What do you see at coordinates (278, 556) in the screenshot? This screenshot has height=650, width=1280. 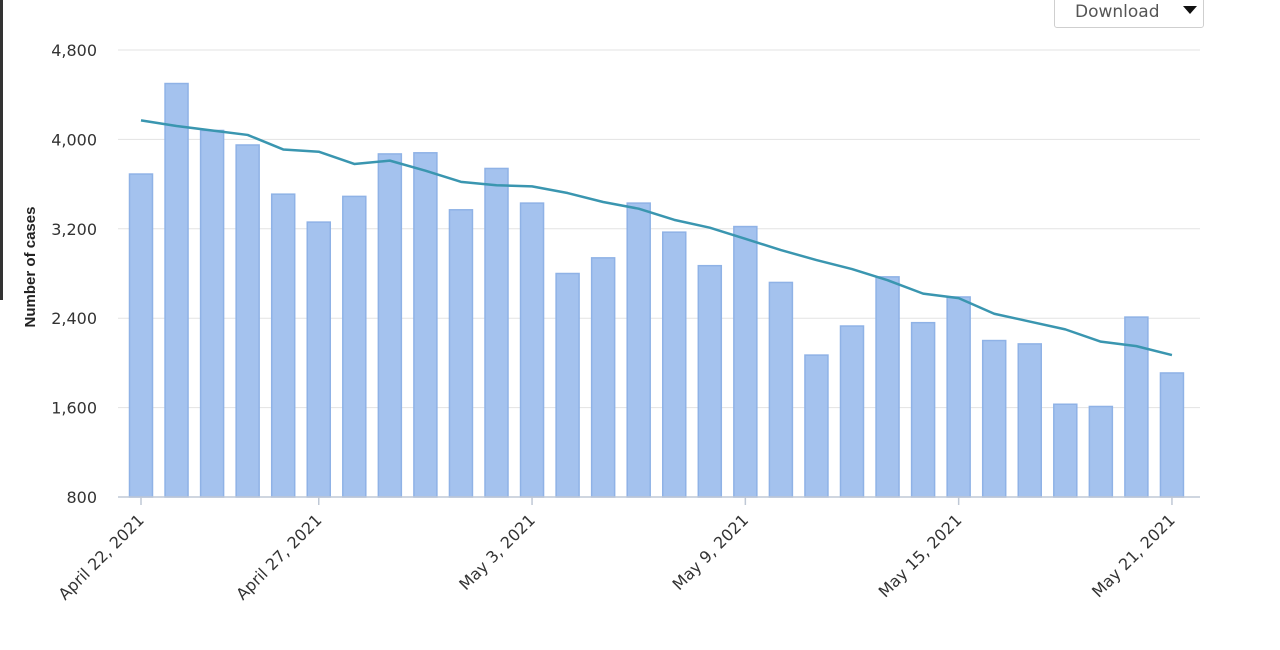 I see `x-tick-label: April 27, 2021` at bounding box center [278, 556].